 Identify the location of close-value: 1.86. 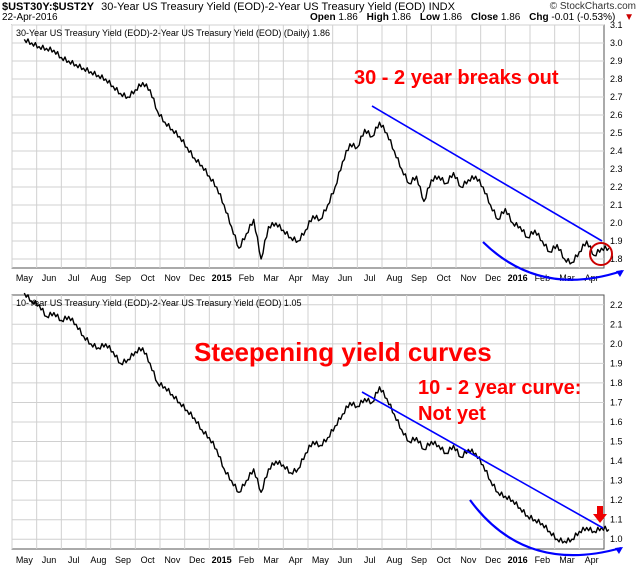
(510, 17).